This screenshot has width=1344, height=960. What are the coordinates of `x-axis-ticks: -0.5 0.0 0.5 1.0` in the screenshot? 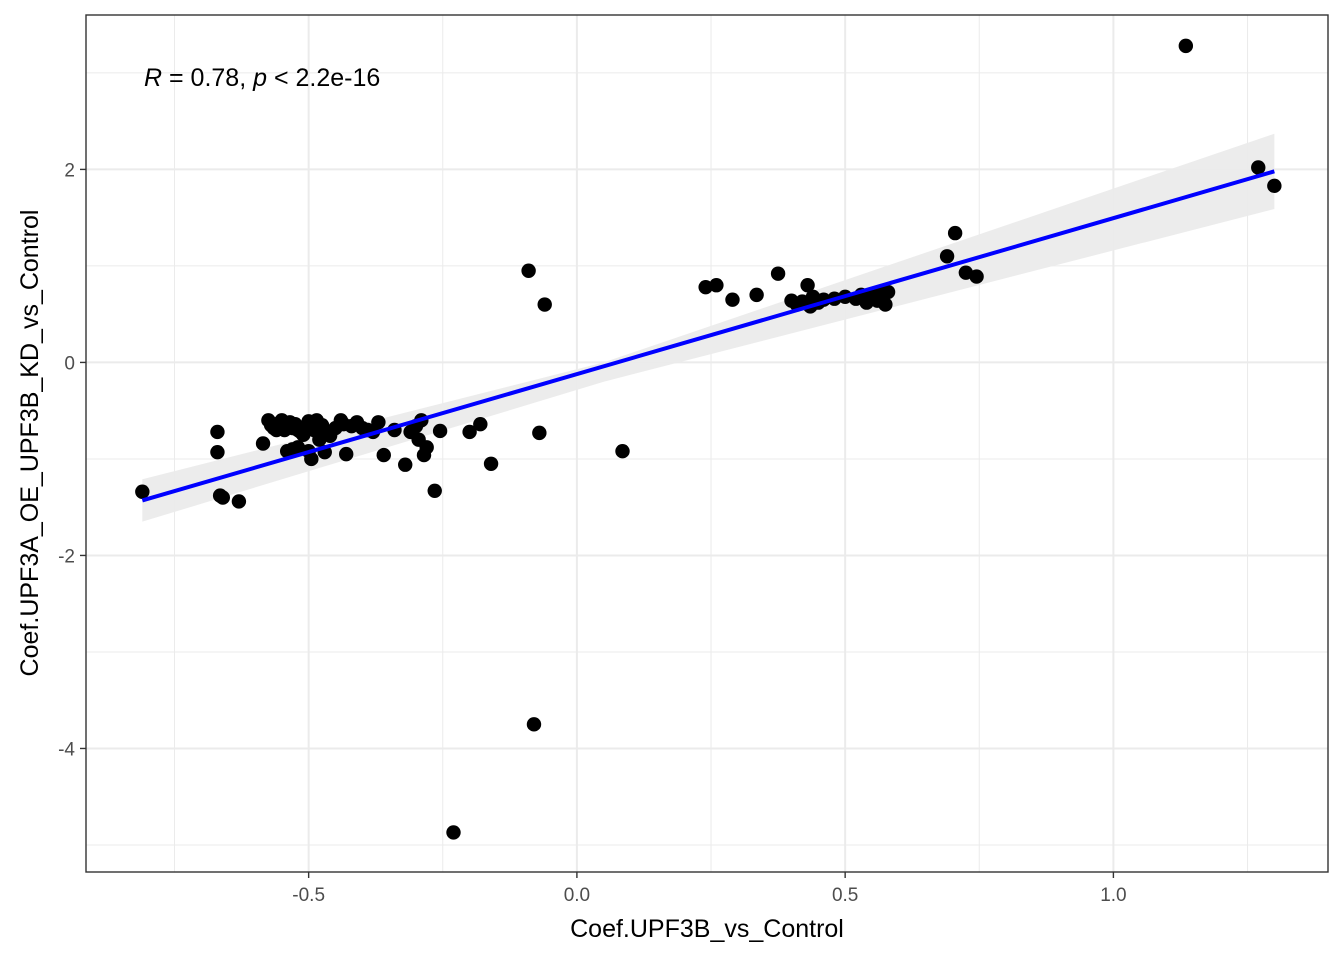 It's located at (709, 889).